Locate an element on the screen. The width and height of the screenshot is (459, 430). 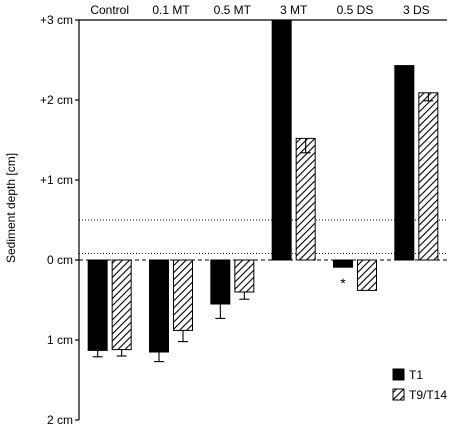
category-label: Control is located at coordinates (109, 10).